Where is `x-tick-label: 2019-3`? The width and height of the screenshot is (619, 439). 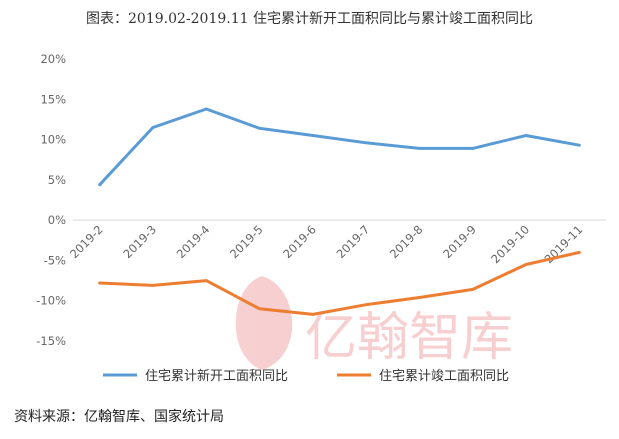 x-tick-label: 2019-3 is located at coordinates (139, 241).